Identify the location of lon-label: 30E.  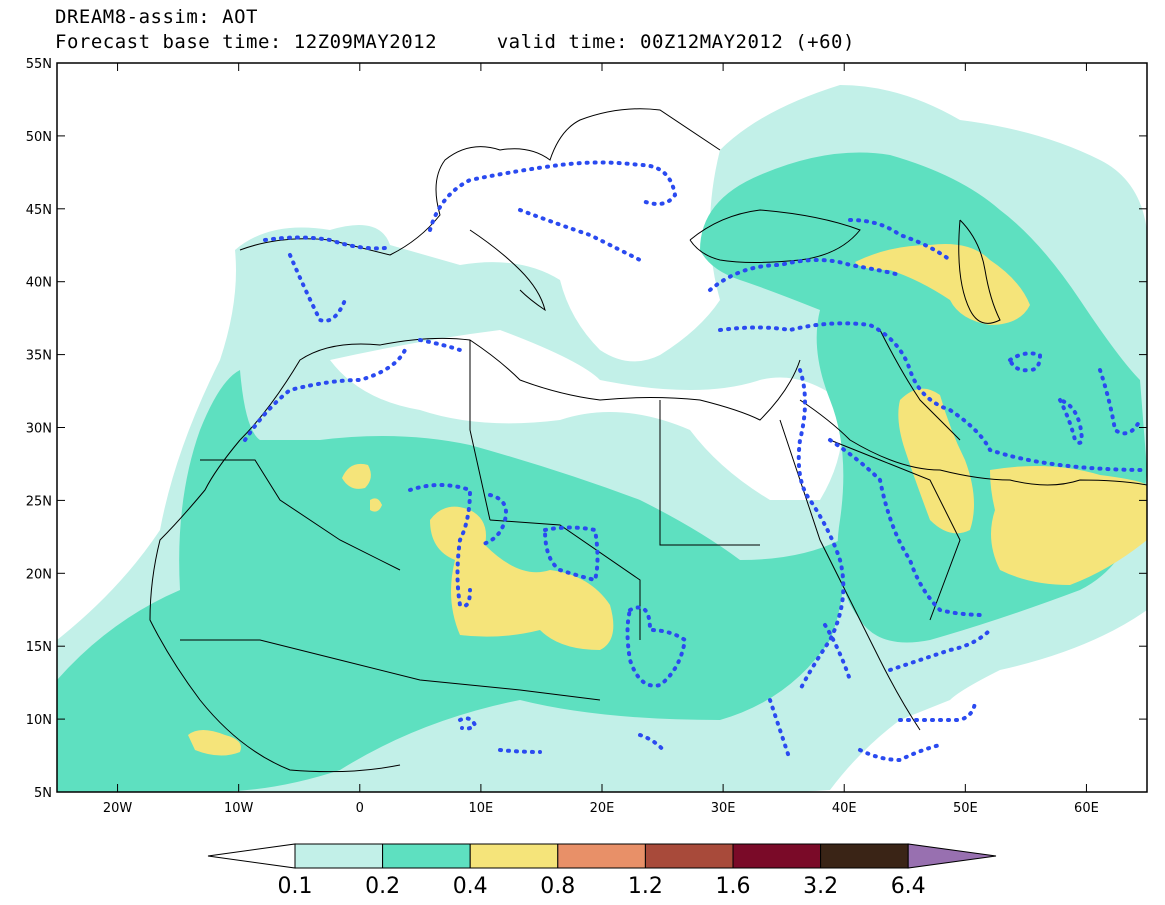
(723, 808).